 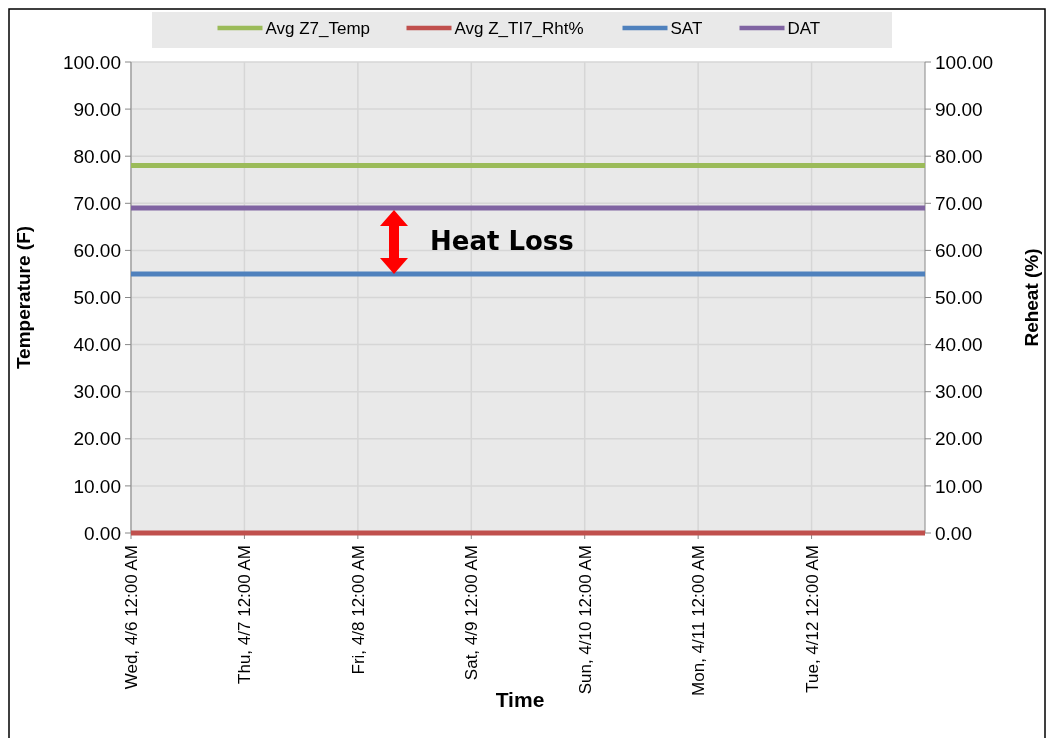 I want to click on y2-tick-label: 100.00, so click(x=964, y=62).